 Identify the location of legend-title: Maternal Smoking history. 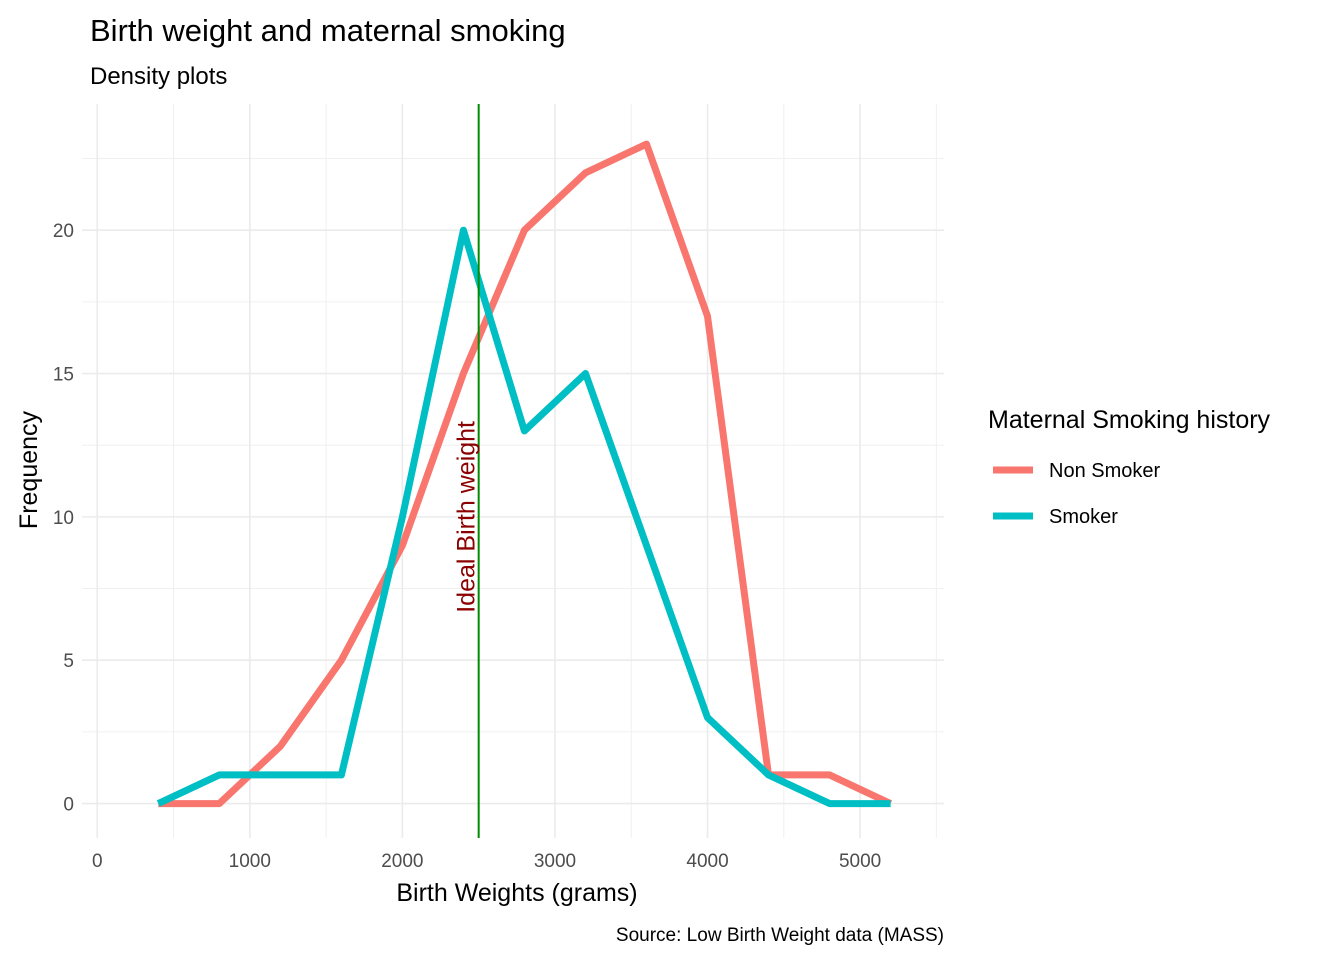
(1129, 420).